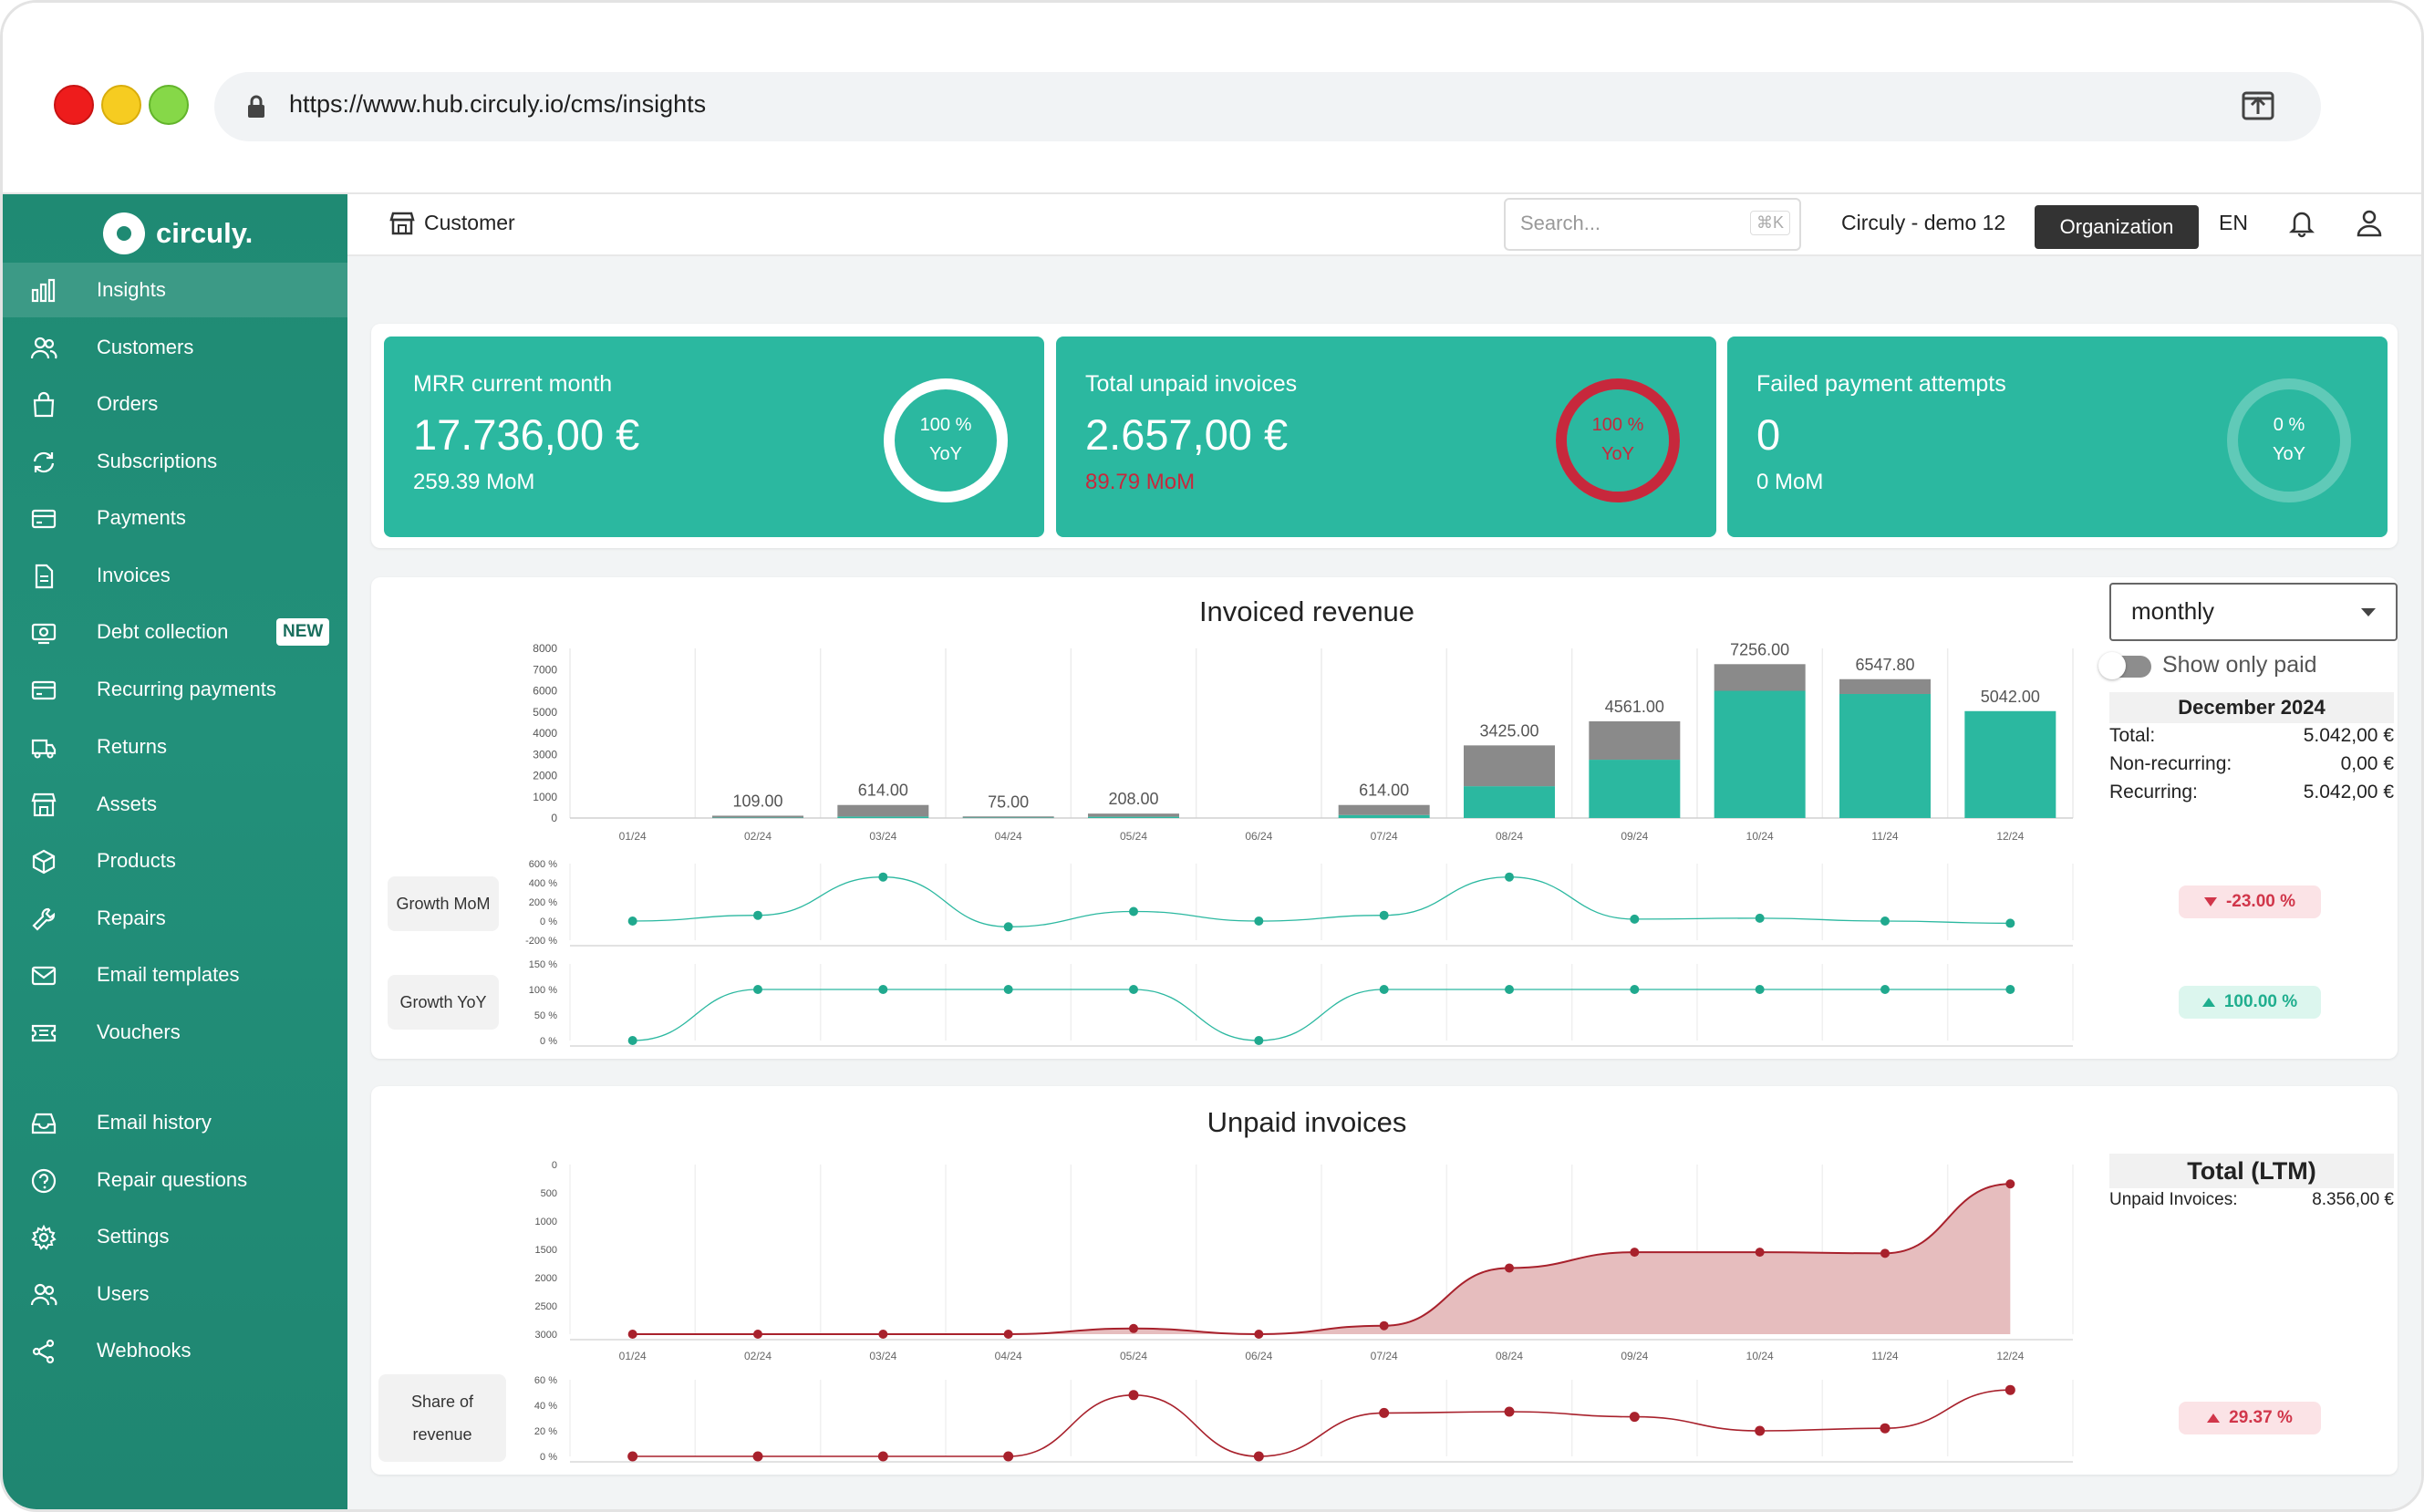  What do you see at coordinates (175, 861) in the screenshot?
I see `sidebar-item-products: Products` at bounding box center [175, 861].